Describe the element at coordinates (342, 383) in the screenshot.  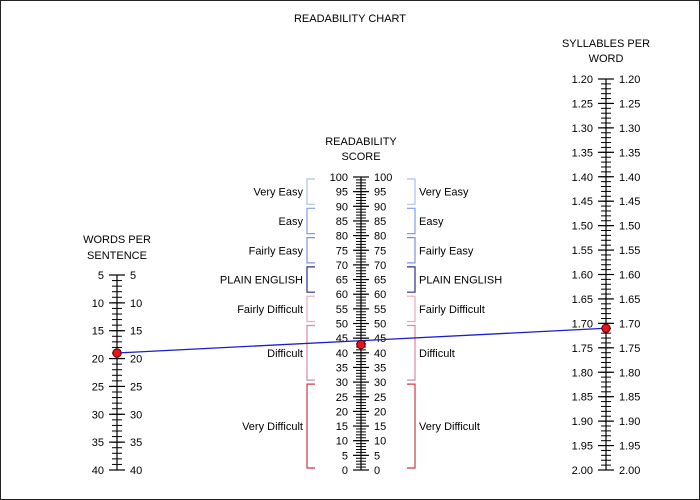
I see `score-tick-label-left: 30` at that location.